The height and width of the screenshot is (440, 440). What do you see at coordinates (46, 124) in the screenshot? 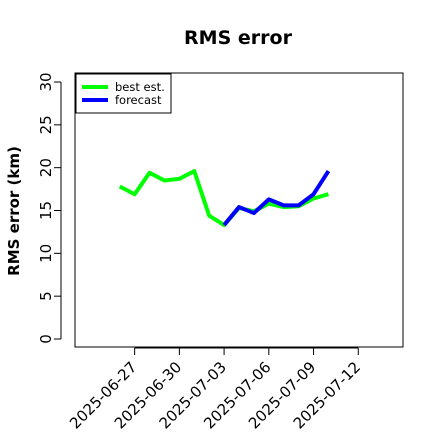
I see `y-tick-label: 25` at bounding box center [46, 124].